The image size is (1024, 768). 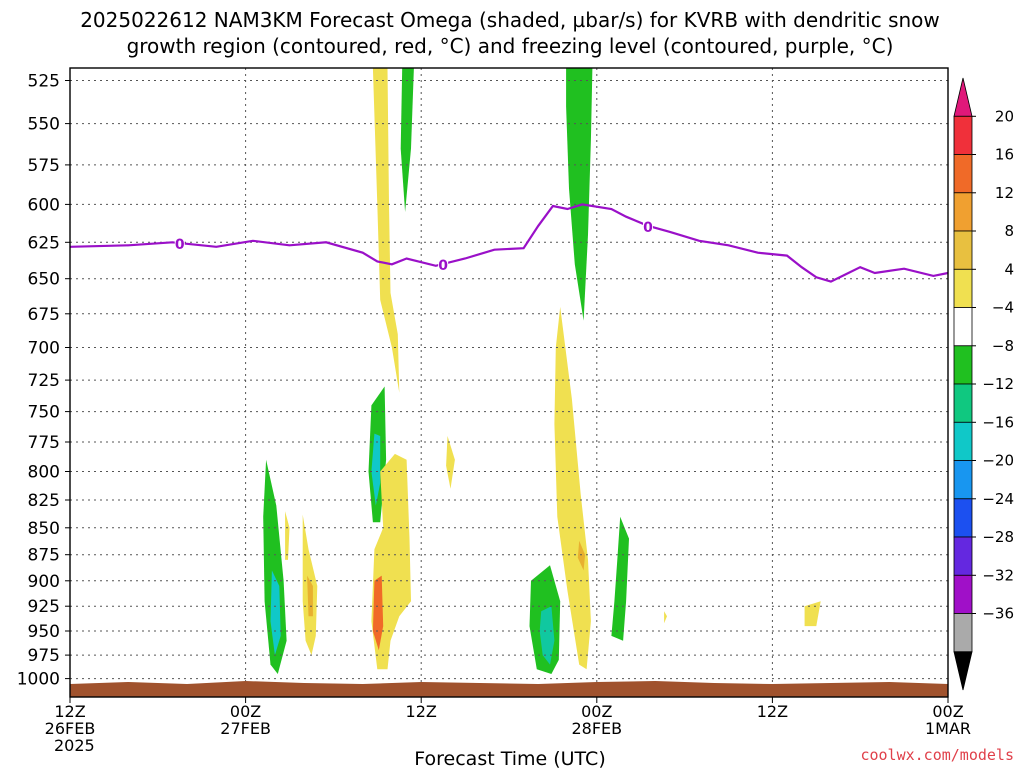 What do you see at coordinates (947, 711) in the screenshot?
I see `x-tick-label-60-1: 00Z` at bounding box center [947, 711].